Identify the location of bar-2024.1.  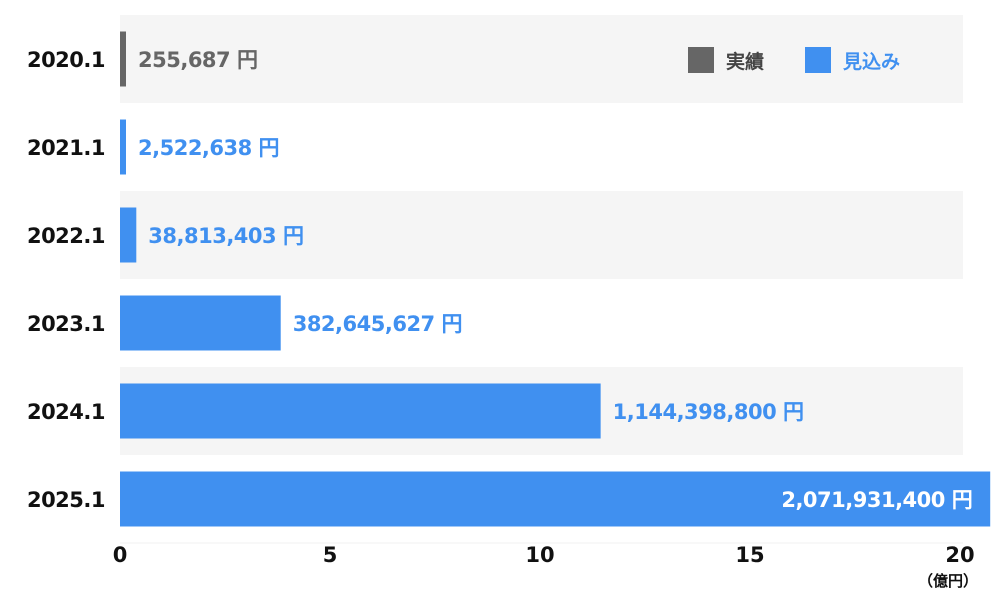
(360, 411).